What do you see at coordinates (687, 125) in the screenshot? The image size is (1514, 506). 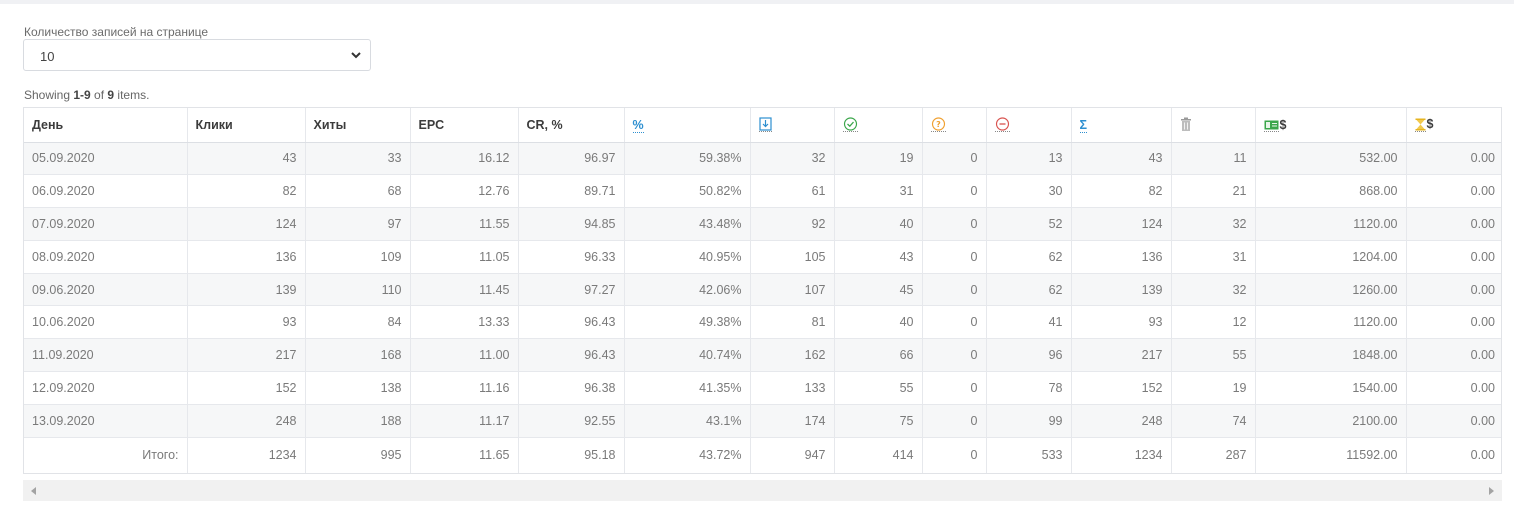 I see `col-header-percent: %` at bounding box center [687, 125].